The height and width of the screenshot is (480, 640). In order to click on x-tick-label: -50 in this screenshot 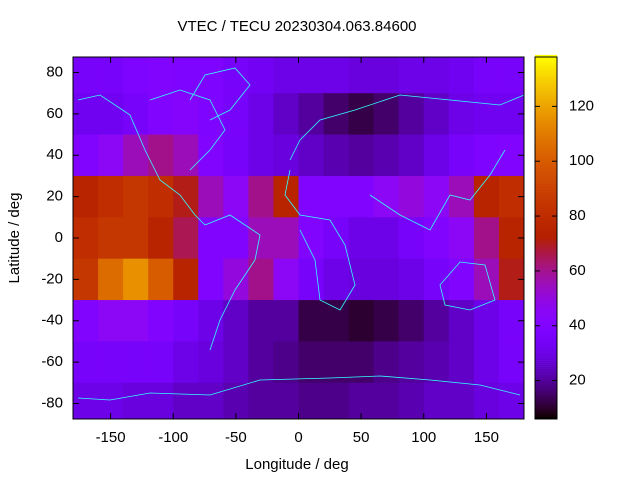, I will do `click(236, 437)`.